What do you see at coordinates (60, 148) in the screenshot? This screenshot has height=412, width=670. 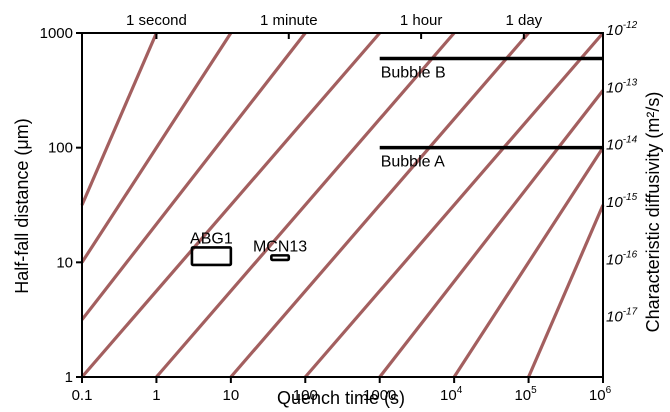 I see `y-tick-label: 100` at bounding box center [60, 148].